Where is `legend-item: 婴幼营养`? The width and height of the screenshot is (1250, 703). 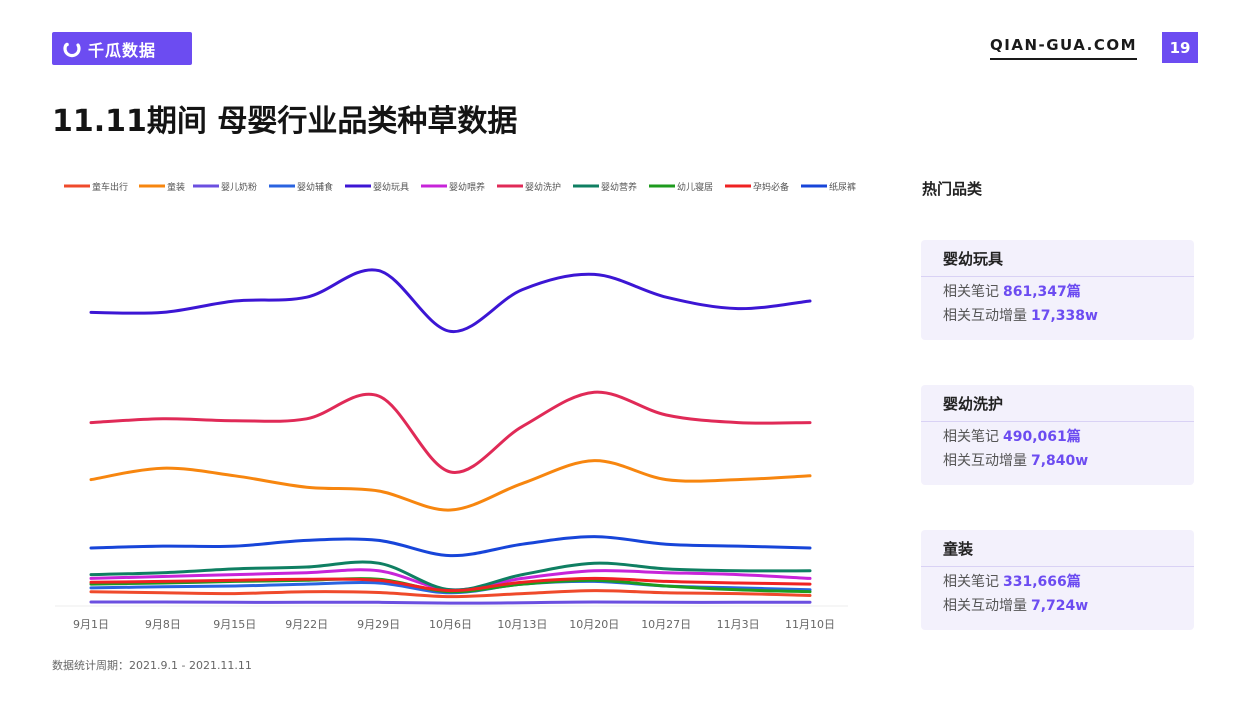
legend-item: 婴幼营养 is located at coordinates (605, 187).